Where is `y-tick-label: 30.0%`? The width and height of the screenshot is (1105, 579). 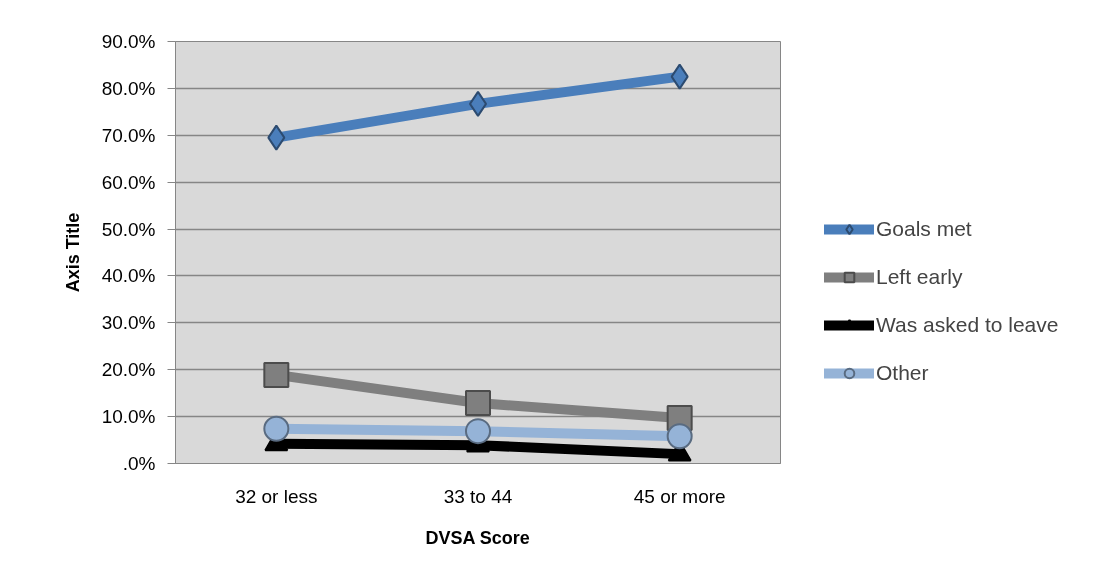
y-tick-label: 30.0% is located at coordinates (128, 323).